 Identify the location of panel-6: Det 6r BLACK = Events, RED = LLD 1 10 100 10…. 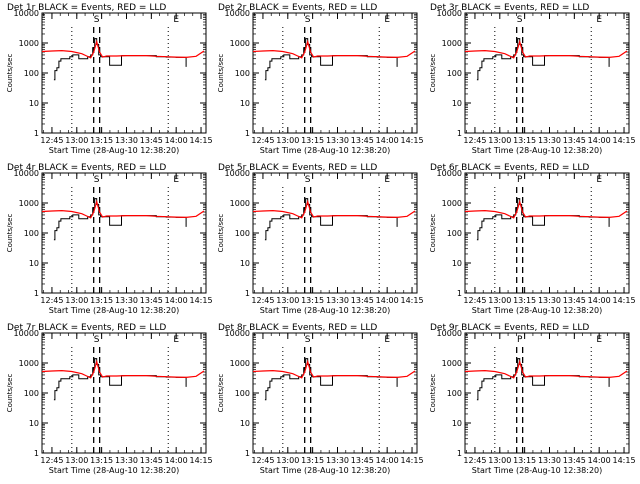
(532, 239).